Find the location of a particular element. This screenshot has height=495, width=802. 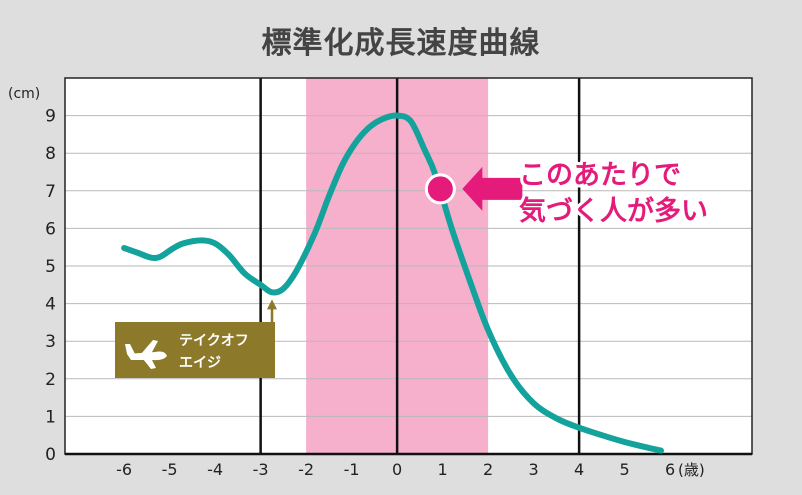

y-tick-label-3: 3 is located at coordinates (50, 342).